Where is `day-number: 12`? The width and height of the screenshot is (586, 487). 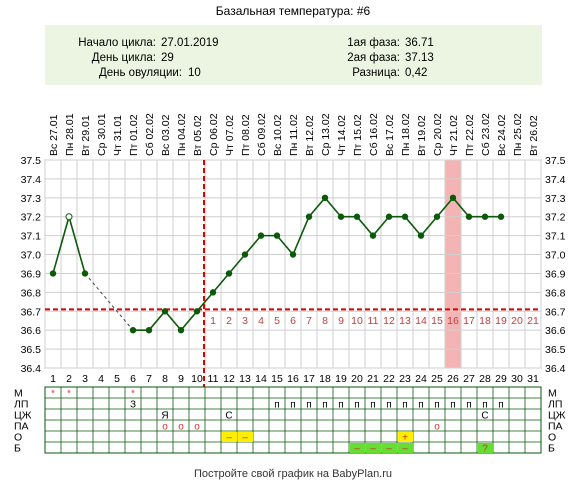 day-number: 12 is located at coordinates (229, 379).